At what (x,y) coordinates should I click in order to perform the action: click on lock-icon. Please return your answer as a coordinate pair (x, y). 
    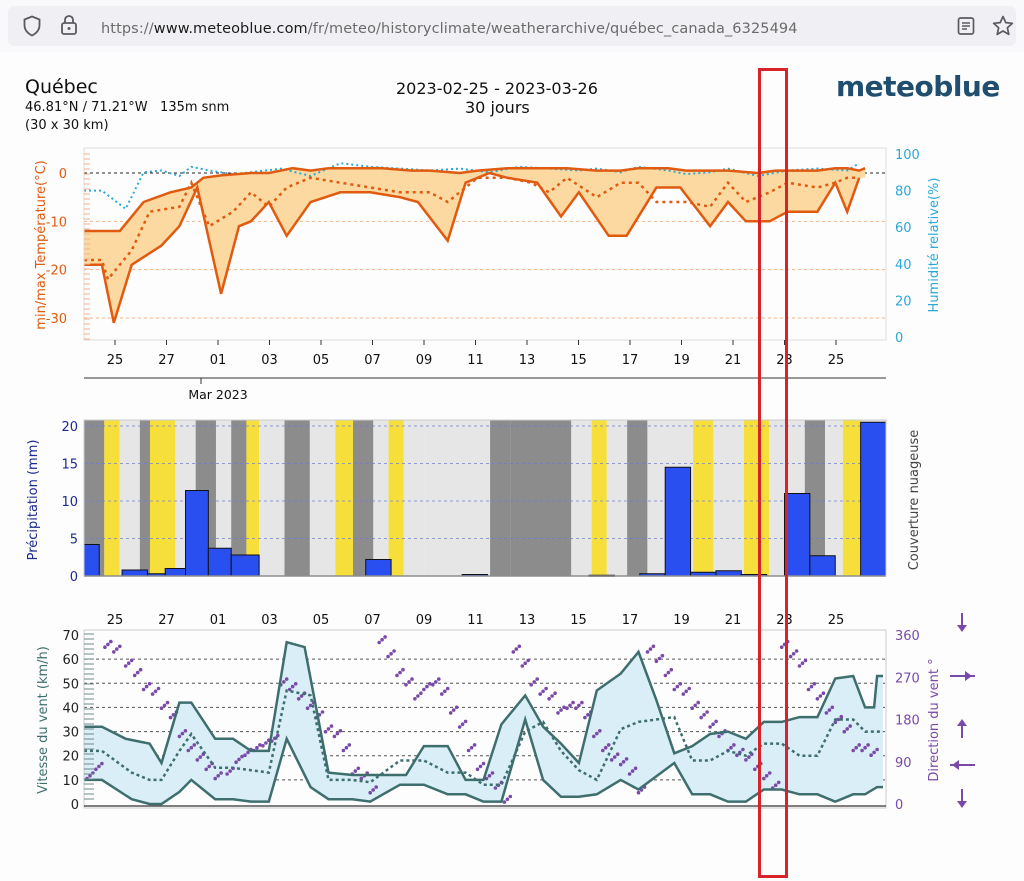
    Looking at the image, I should click on (69, 25).